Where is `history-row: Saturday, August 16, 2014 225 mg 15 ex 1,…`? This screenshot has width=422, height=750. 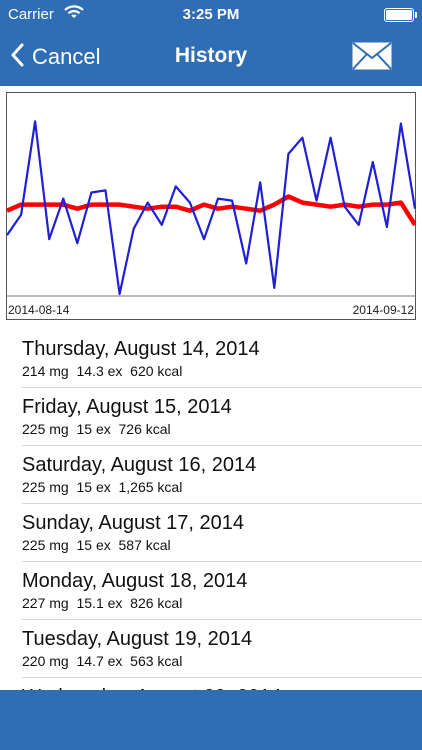
history-row: Saturday, August 16, 2014 225 mg 15 ex 1,… is located at coordinates (211, 475).